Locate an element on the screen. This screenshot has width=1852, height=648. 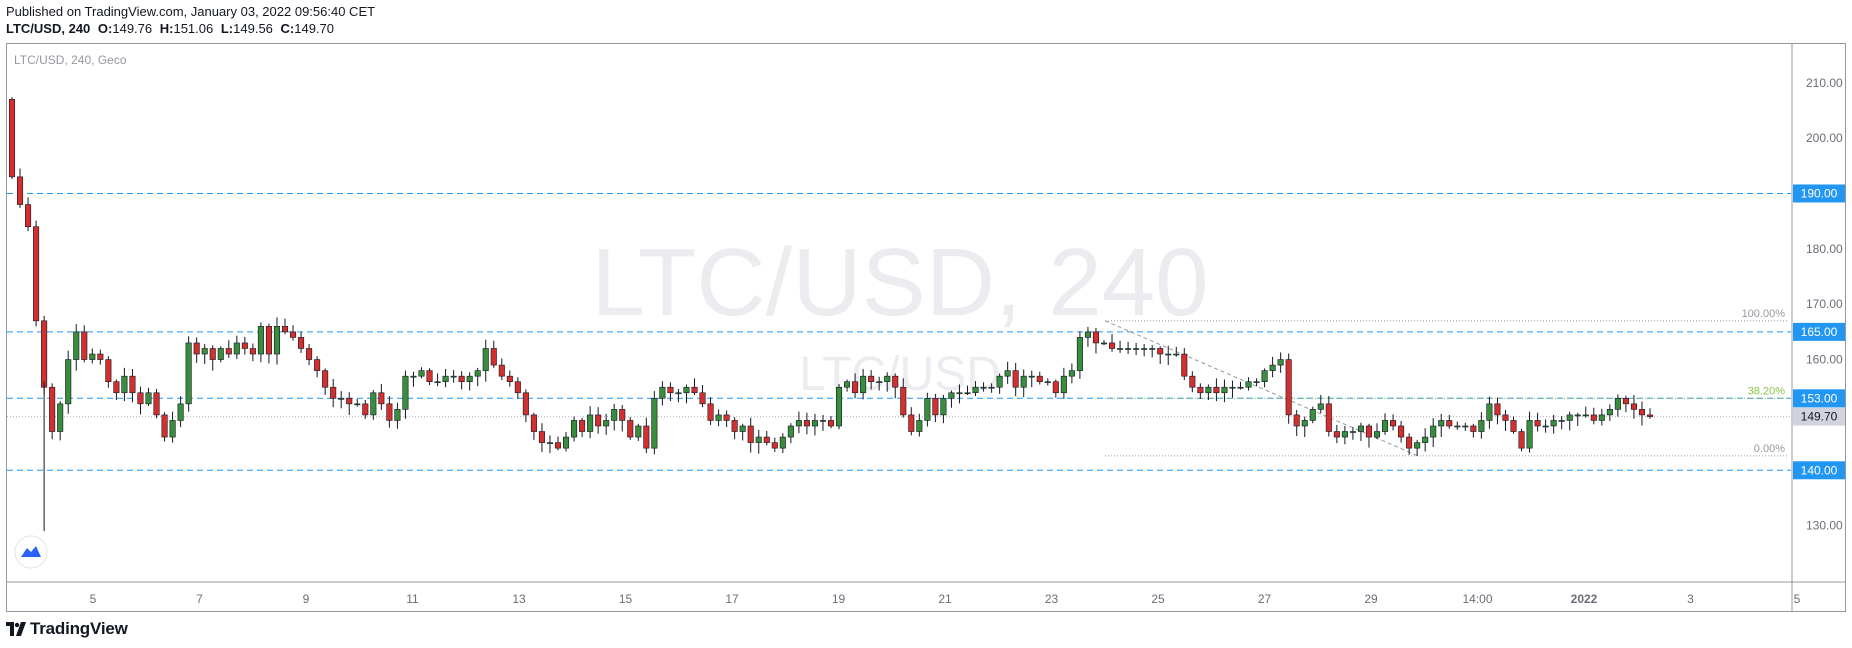
level-label: 153.00 is located at coordinates (1819, 398).